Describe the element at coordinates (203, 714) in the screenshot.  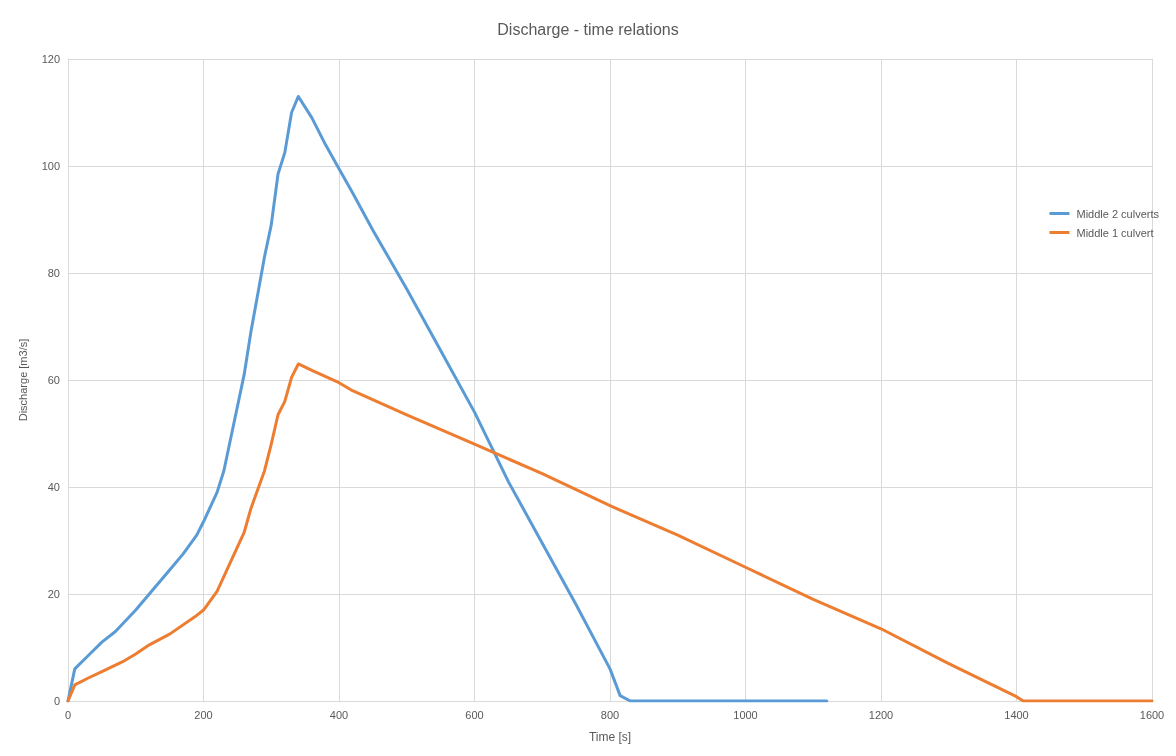
I see `x-tick-label: 200` at that location.